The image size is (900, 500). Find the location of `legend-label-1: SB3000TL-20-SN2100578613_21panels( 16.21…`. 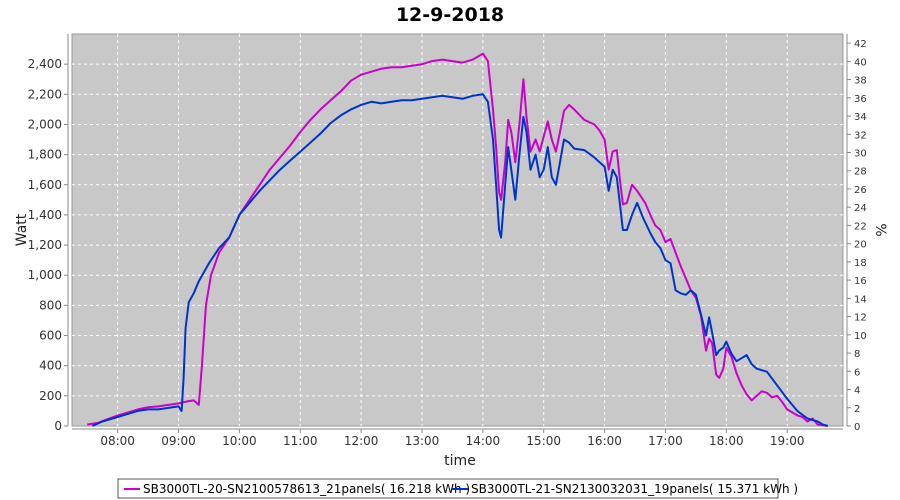

legend-label-1: SB3000TL-20-SN2100578613_21panels( 16.21… is located at coordinates (306, 489).